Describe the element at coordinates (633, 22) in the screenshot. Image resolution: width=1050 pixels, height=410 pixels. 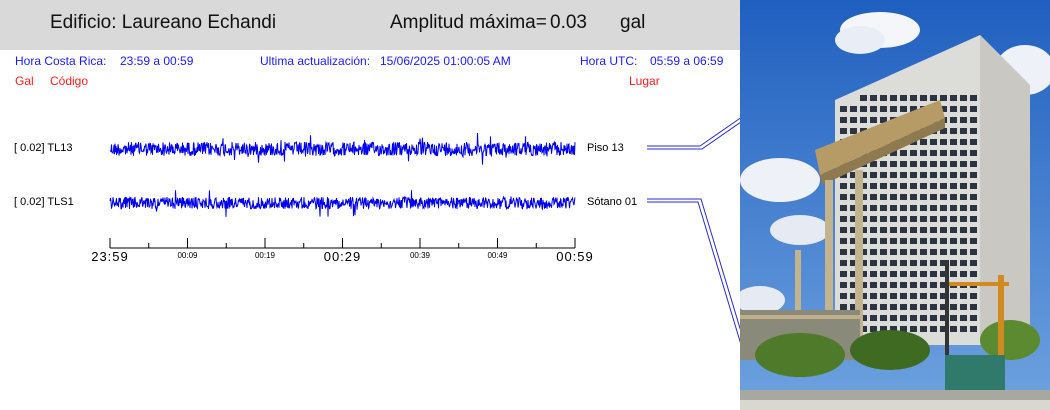
I see `amplitude-unit: gal` at that location.